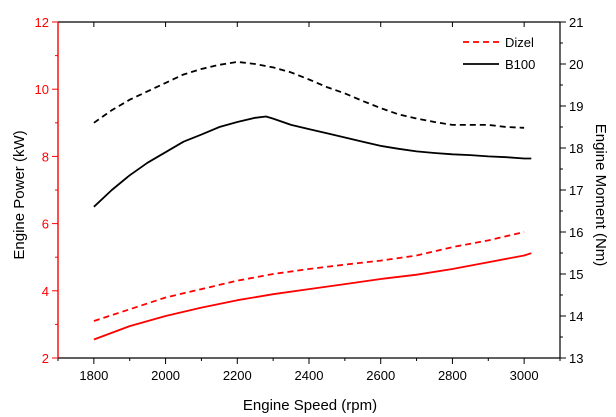 This screenshot has height=417, width=616. I want to click on right-y-tick-label: 18, so click(576, 148).